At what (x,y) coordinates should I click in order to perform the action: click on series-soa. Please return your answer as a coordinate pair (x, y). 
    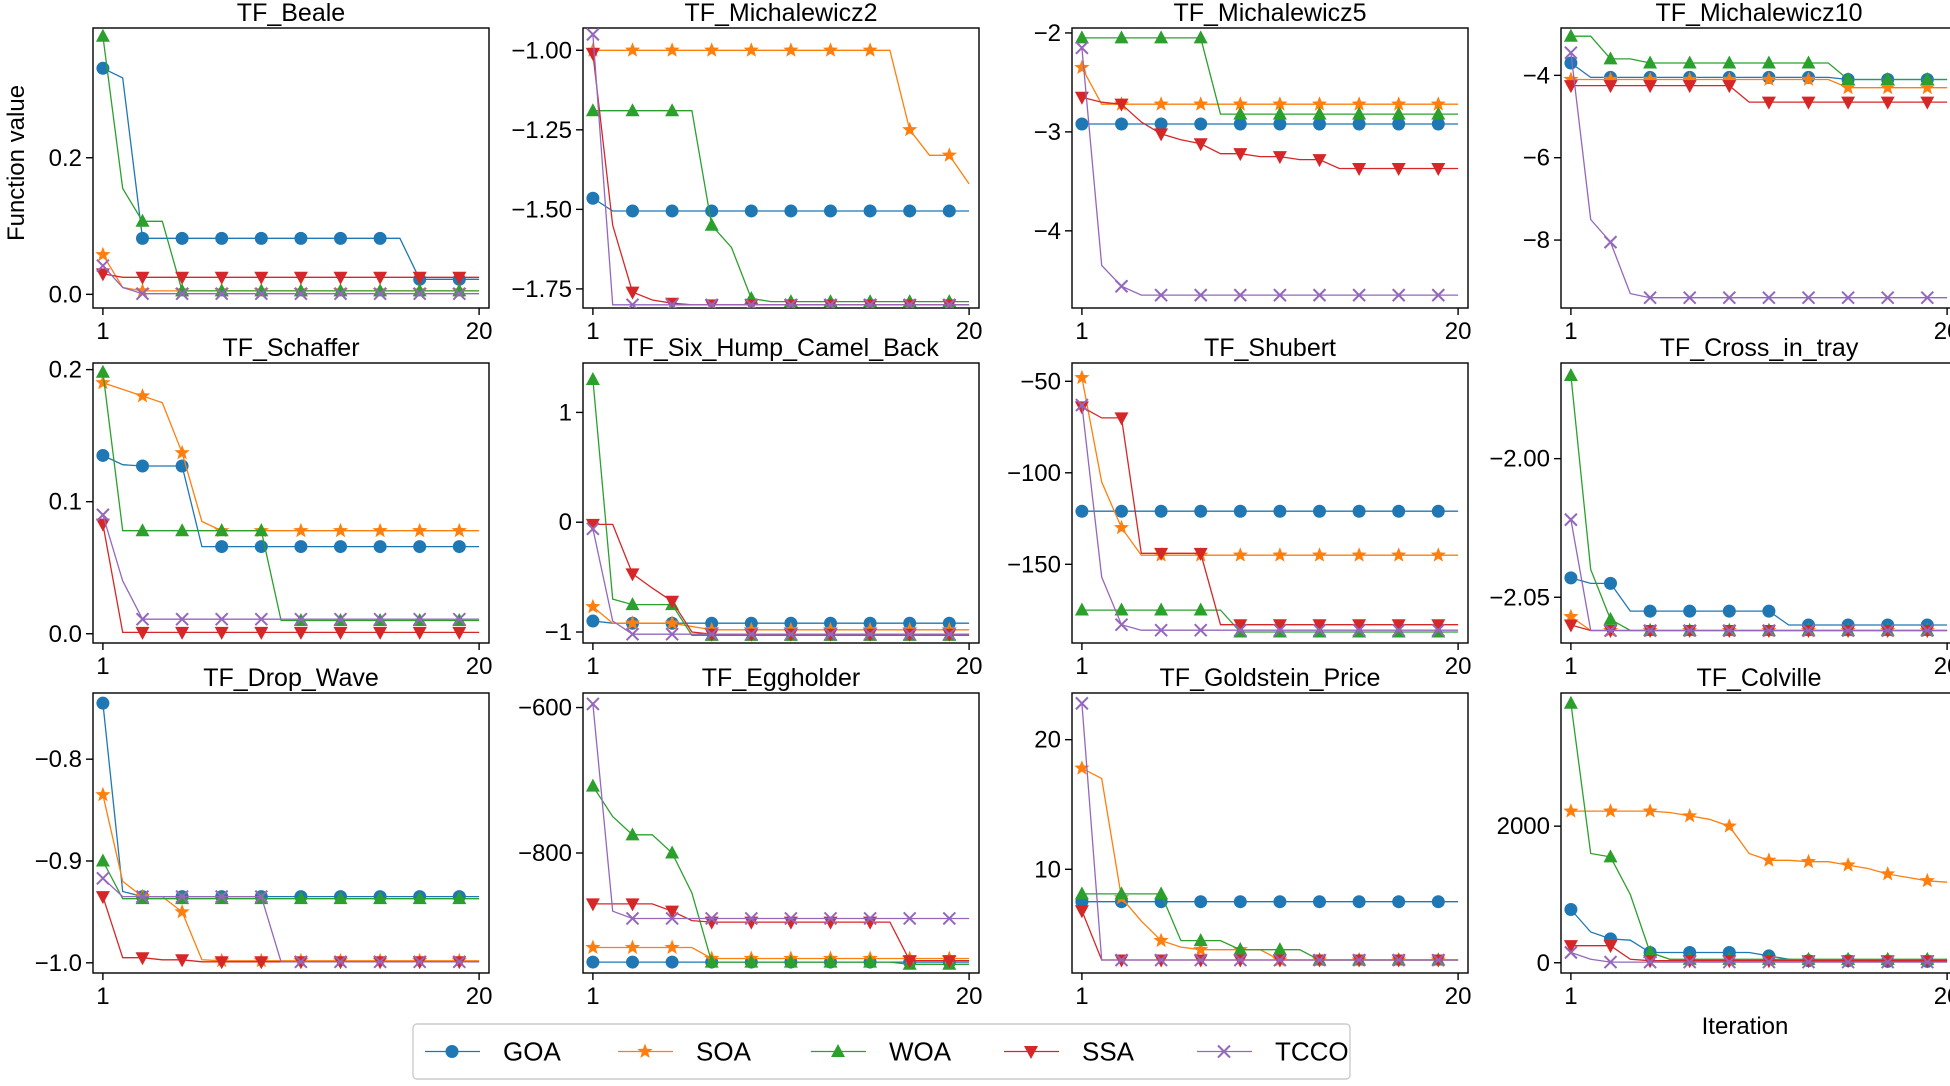
    Looking at the image, I should click on (777, 113).